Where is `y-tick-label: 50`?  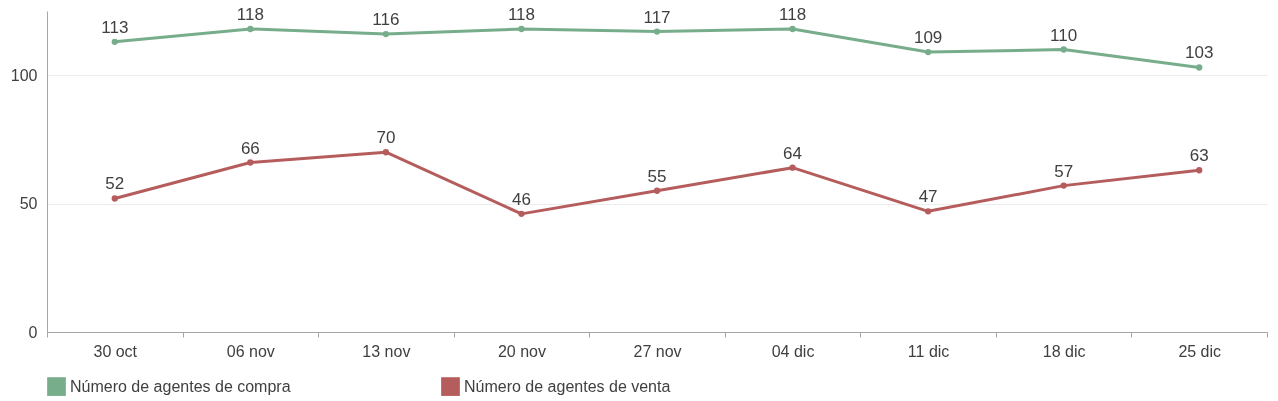 y-tick-label: 50 is located at coordinates (28, 204).